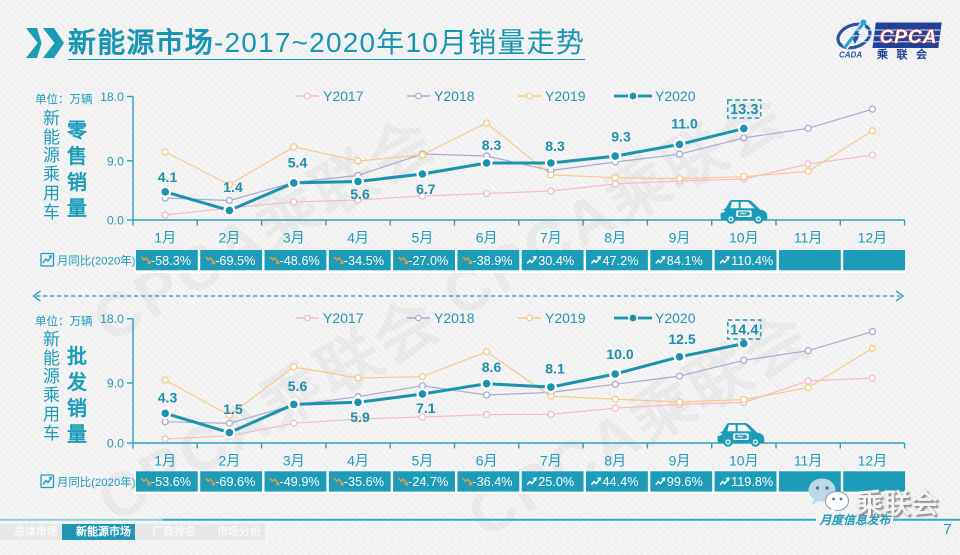 Image resolution: width=960 pixels, height=555 pixels. Describe the element at coordinates (300, 482) in the screenshot. I see `svg-text: -49.9%` at that location.